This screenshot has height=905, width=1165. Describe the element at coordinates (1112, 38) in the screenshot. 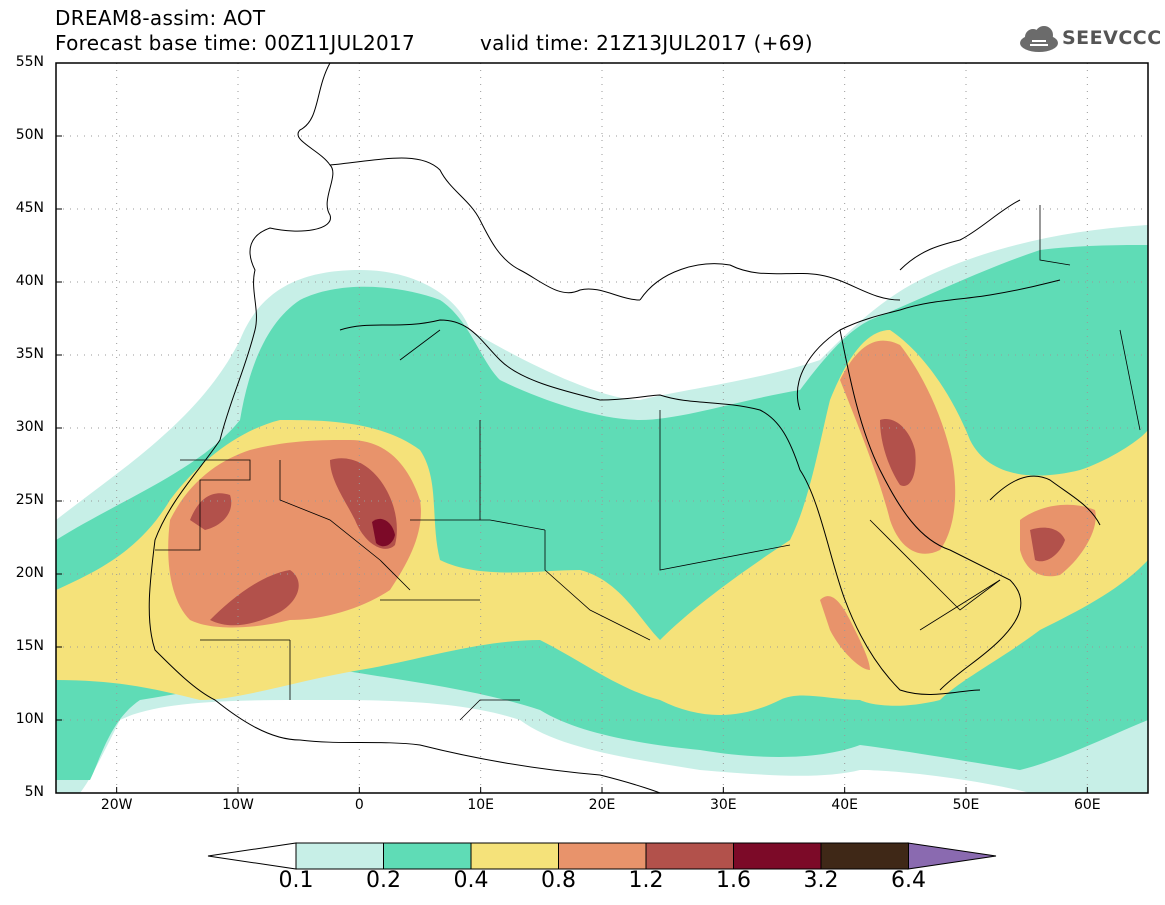

I see `logo-text: SEEVCCC` at that location.